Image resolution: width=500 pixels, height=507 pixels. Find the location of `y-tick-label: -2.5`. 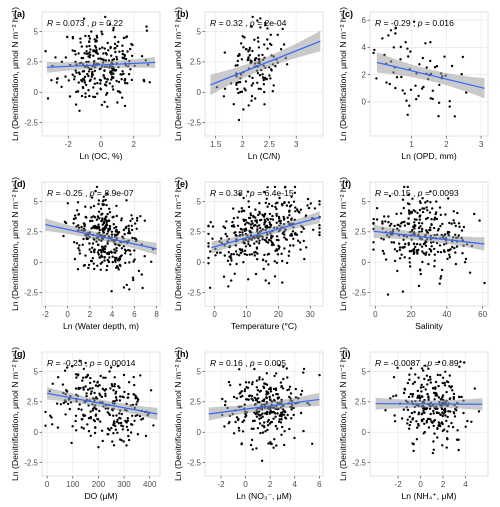

y-tick-label: -2.5 is located at coordinates (31, 292).